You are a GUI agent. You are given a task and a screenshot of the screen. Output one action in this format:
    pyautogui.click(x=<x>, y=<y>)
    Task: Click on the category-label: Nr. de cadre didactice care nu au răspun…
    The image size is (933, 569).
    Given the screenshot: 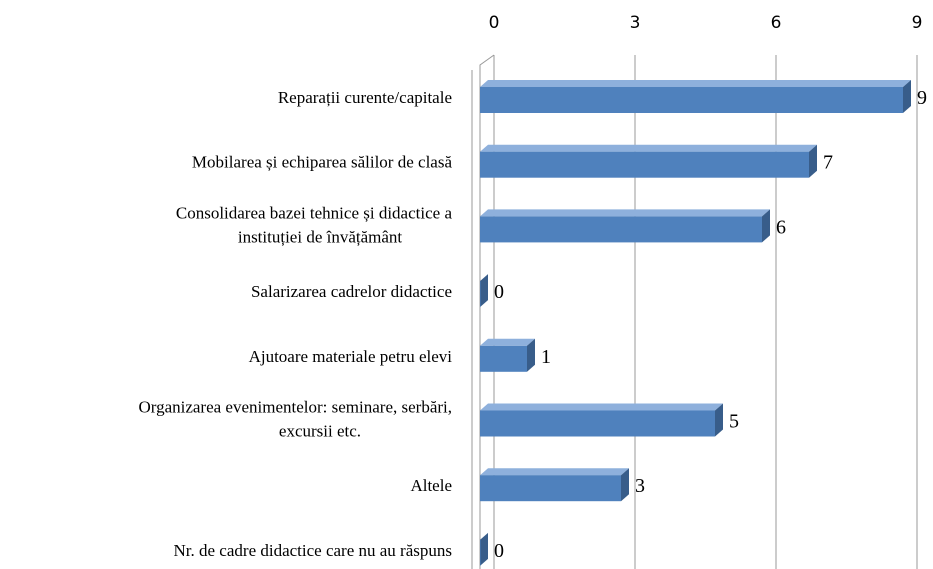 What is the action you would take?
    pyautogui.click(x=313, y=550)
    